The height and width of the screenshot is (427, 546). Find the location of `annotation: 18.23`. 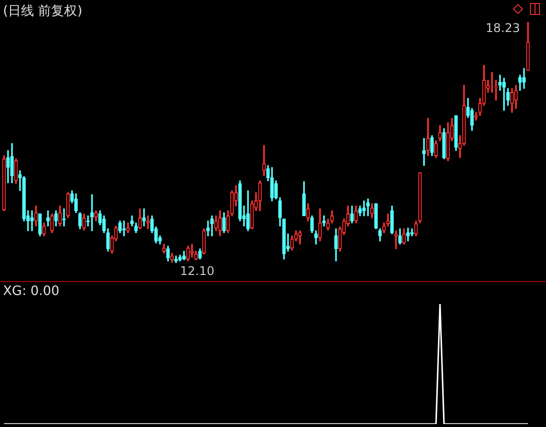

annotation: 18.23 is located at coordinates (503, 28).